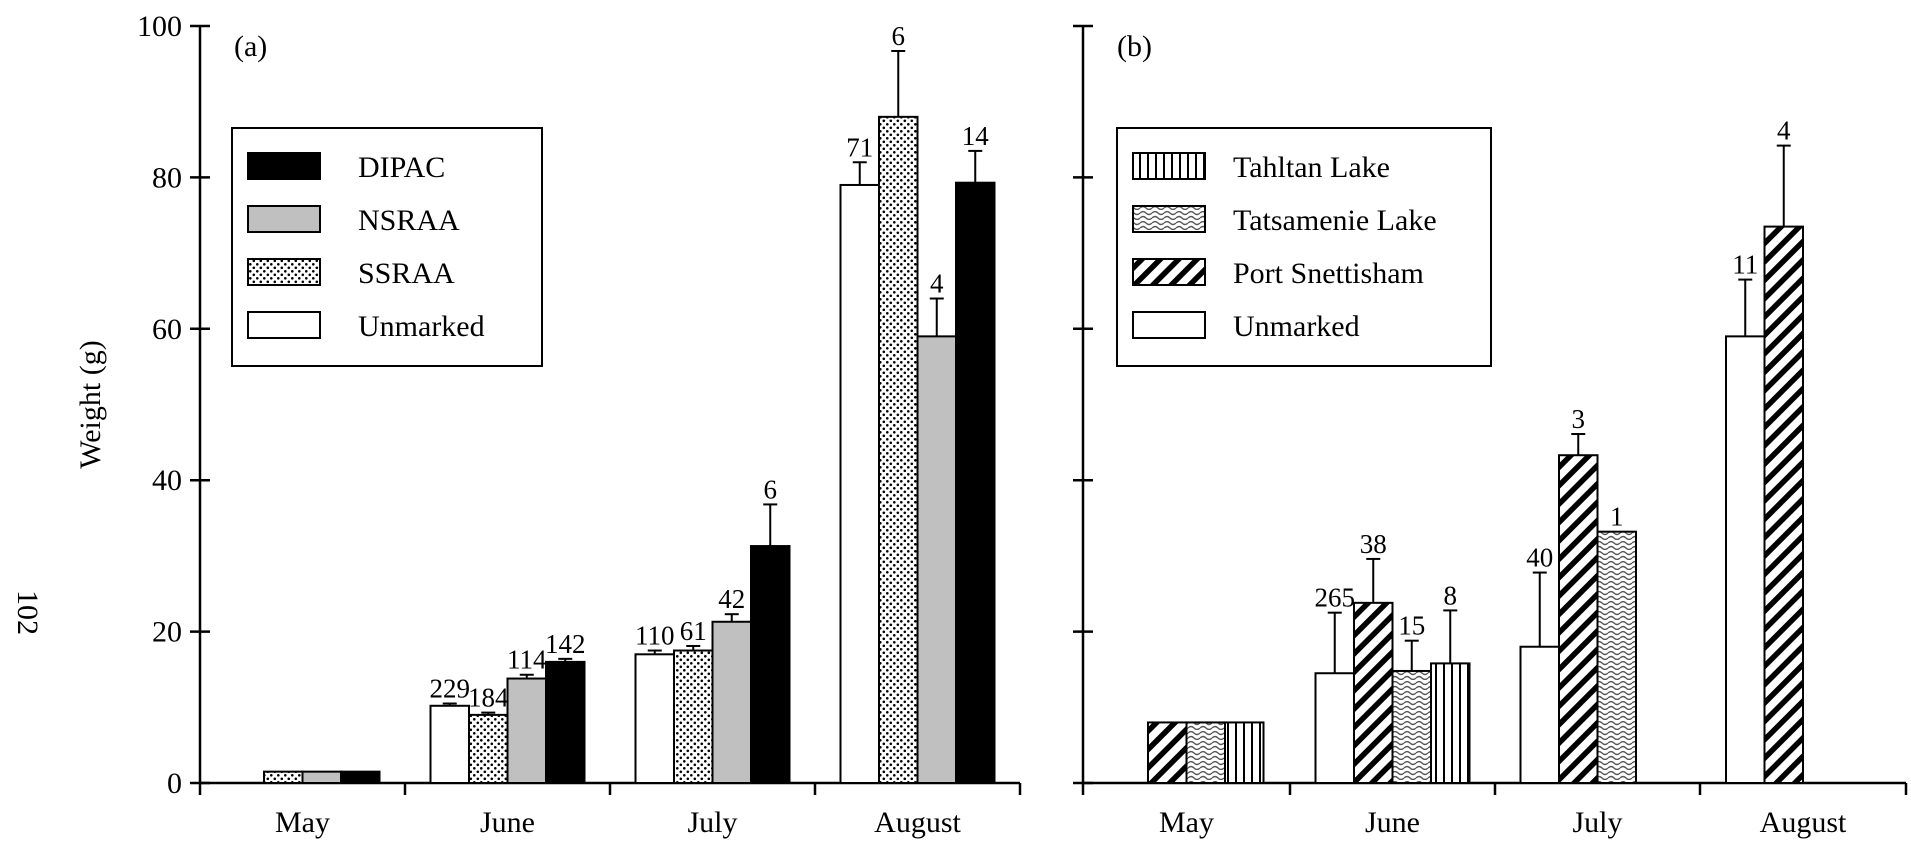  What do you see at coordinates (976, 136) in the screenshot?
I see `sample-size-label: 14` at bounding box center [976, 136].